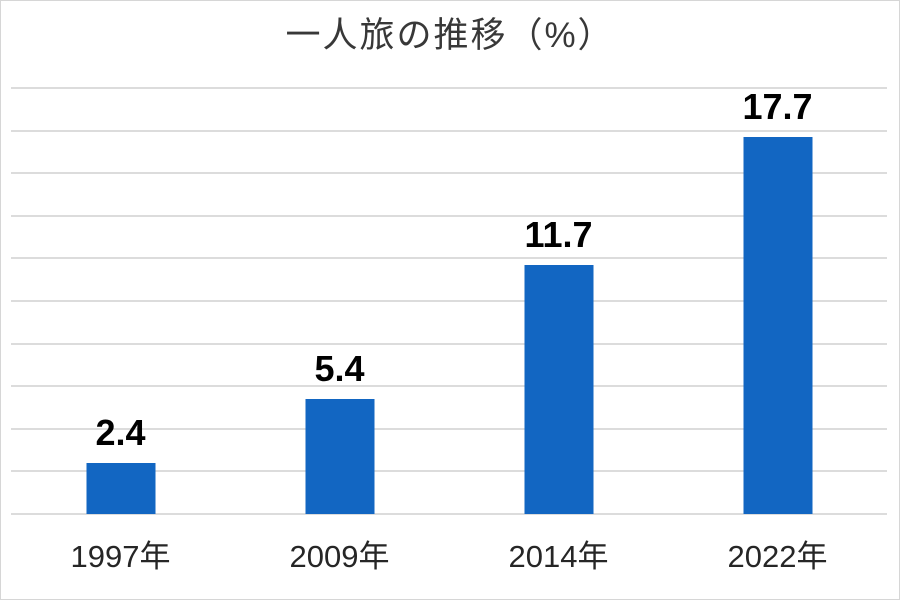  I want to click on x-axis-label: 2009年, so click(339, 556).